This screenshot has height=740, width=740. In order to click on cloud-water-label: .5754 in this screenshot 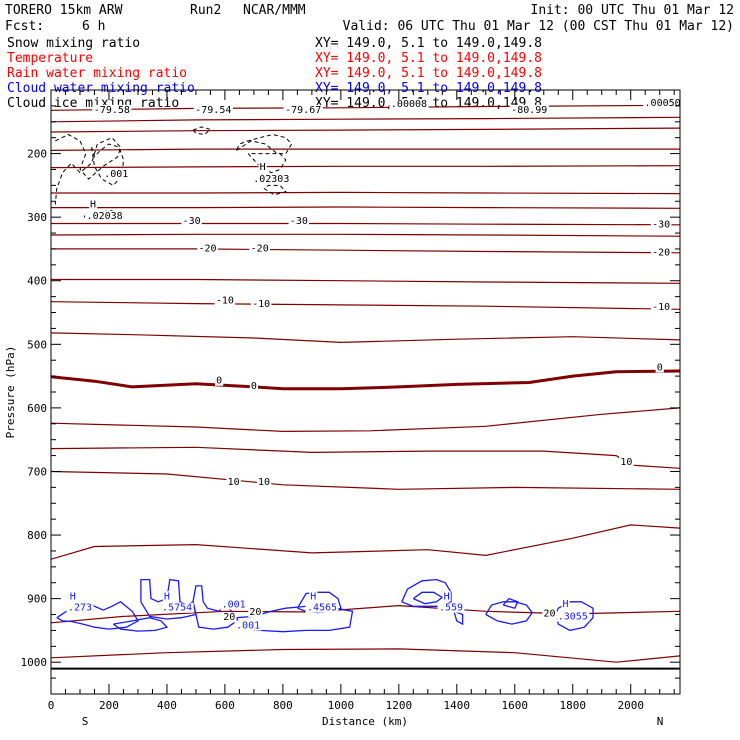, I will do `click(177, 608)`.